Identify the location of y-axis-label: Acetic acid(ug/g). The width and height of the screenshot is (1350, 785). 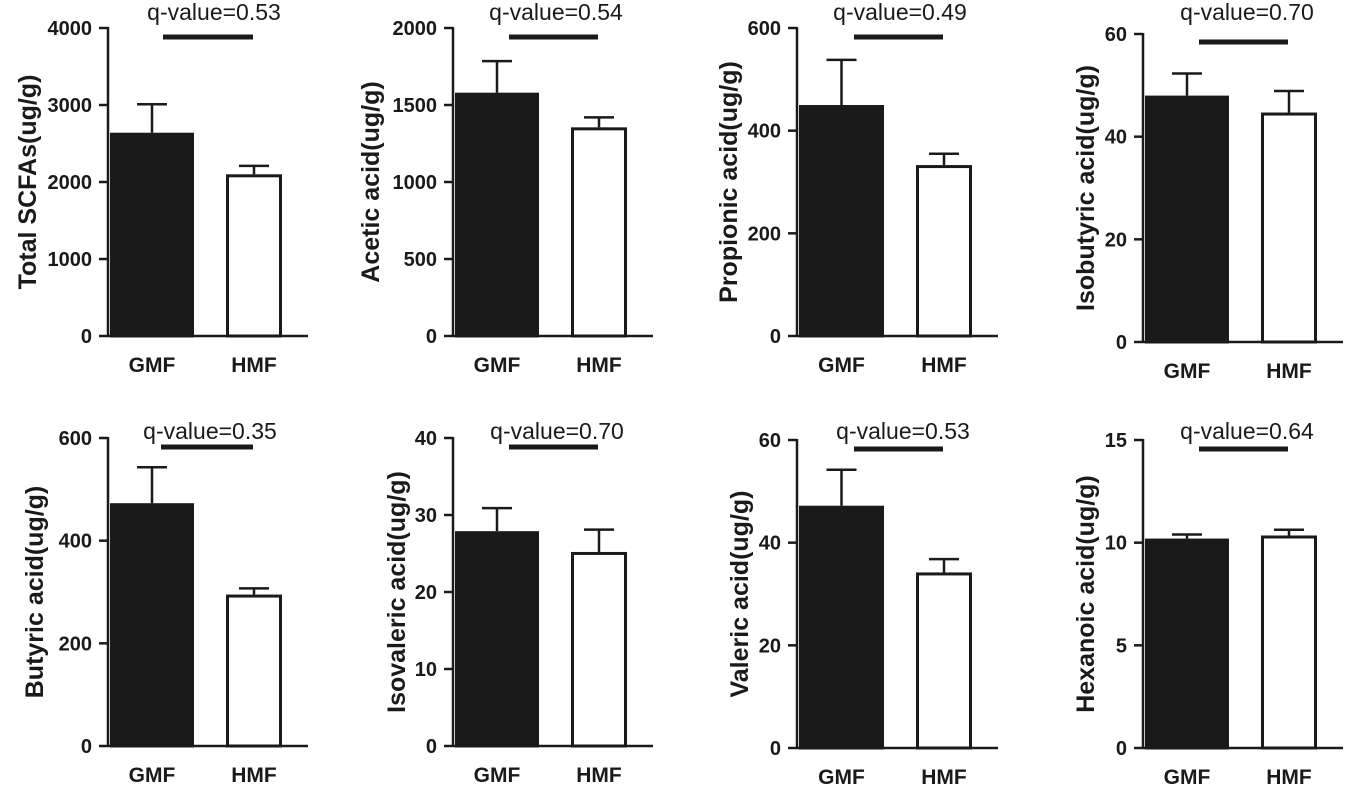
(371, 181).